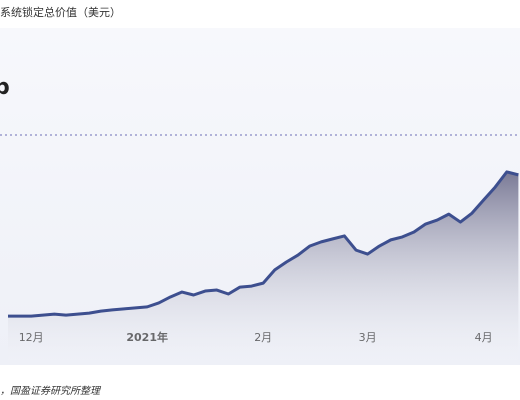  What do you see at coordinates (60, 12) in the screenshot?
I see `chart-title: 系统锁定总价值（美元）` at bounding box center [60, 12].